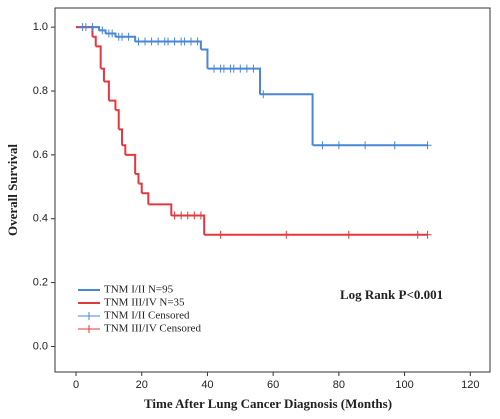  Describe the element at coordinates (207, 385) in the screenshot. I see `x-tick-label: 40` at that location.